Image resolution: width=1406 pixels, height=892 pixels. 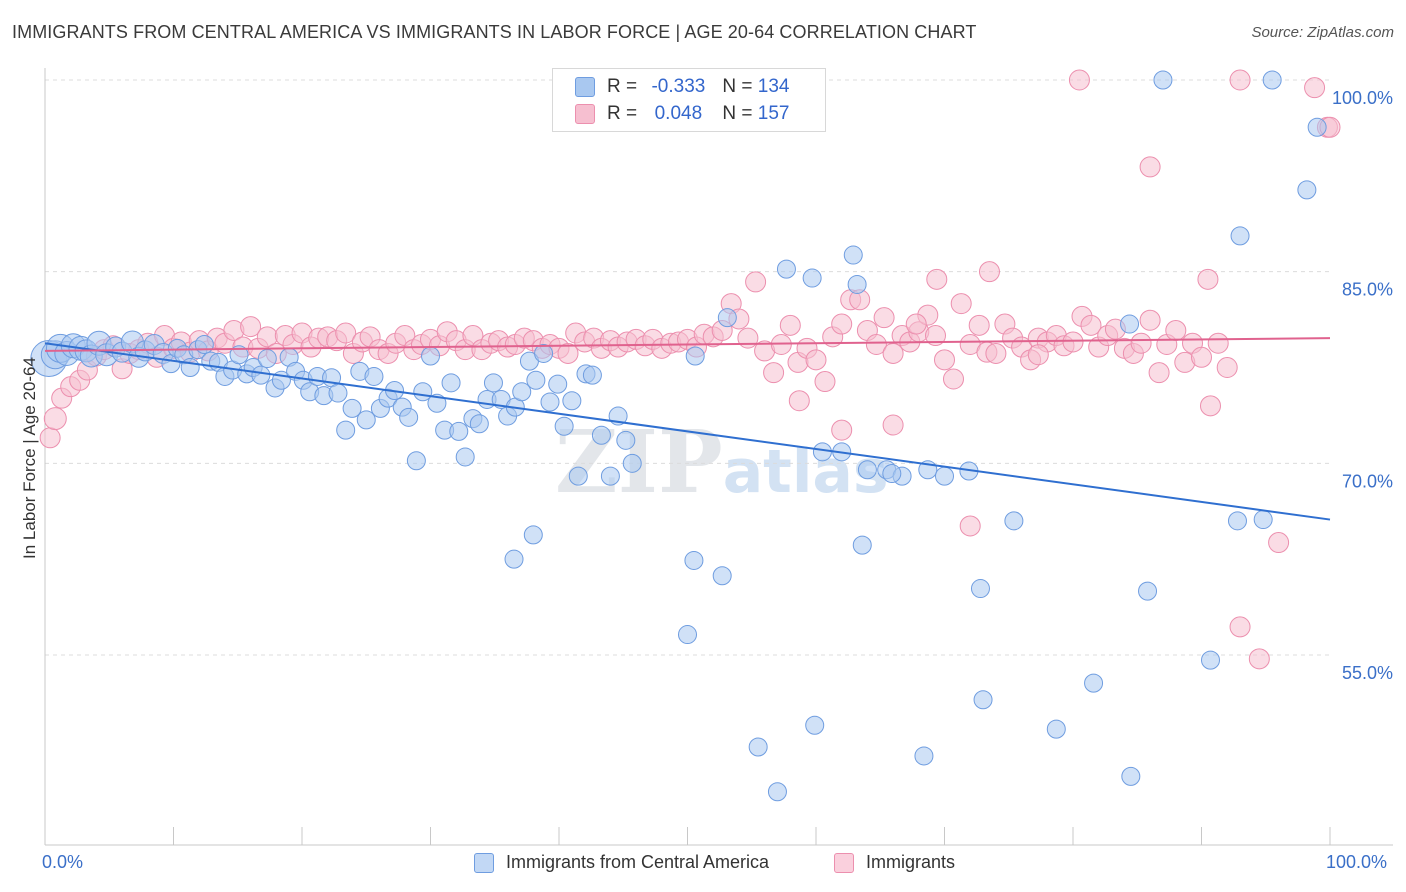 I want to click on r-value-1: -0.333, so click(x=678, y=86).